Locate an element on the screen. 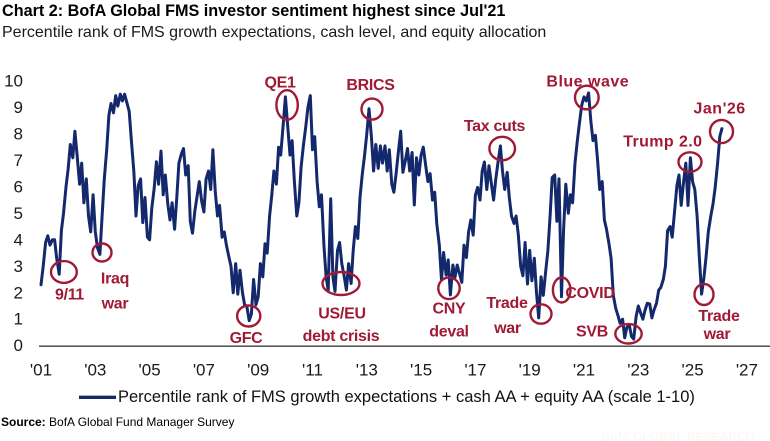  svg-text: CNY is located at coordinates (450, 309).